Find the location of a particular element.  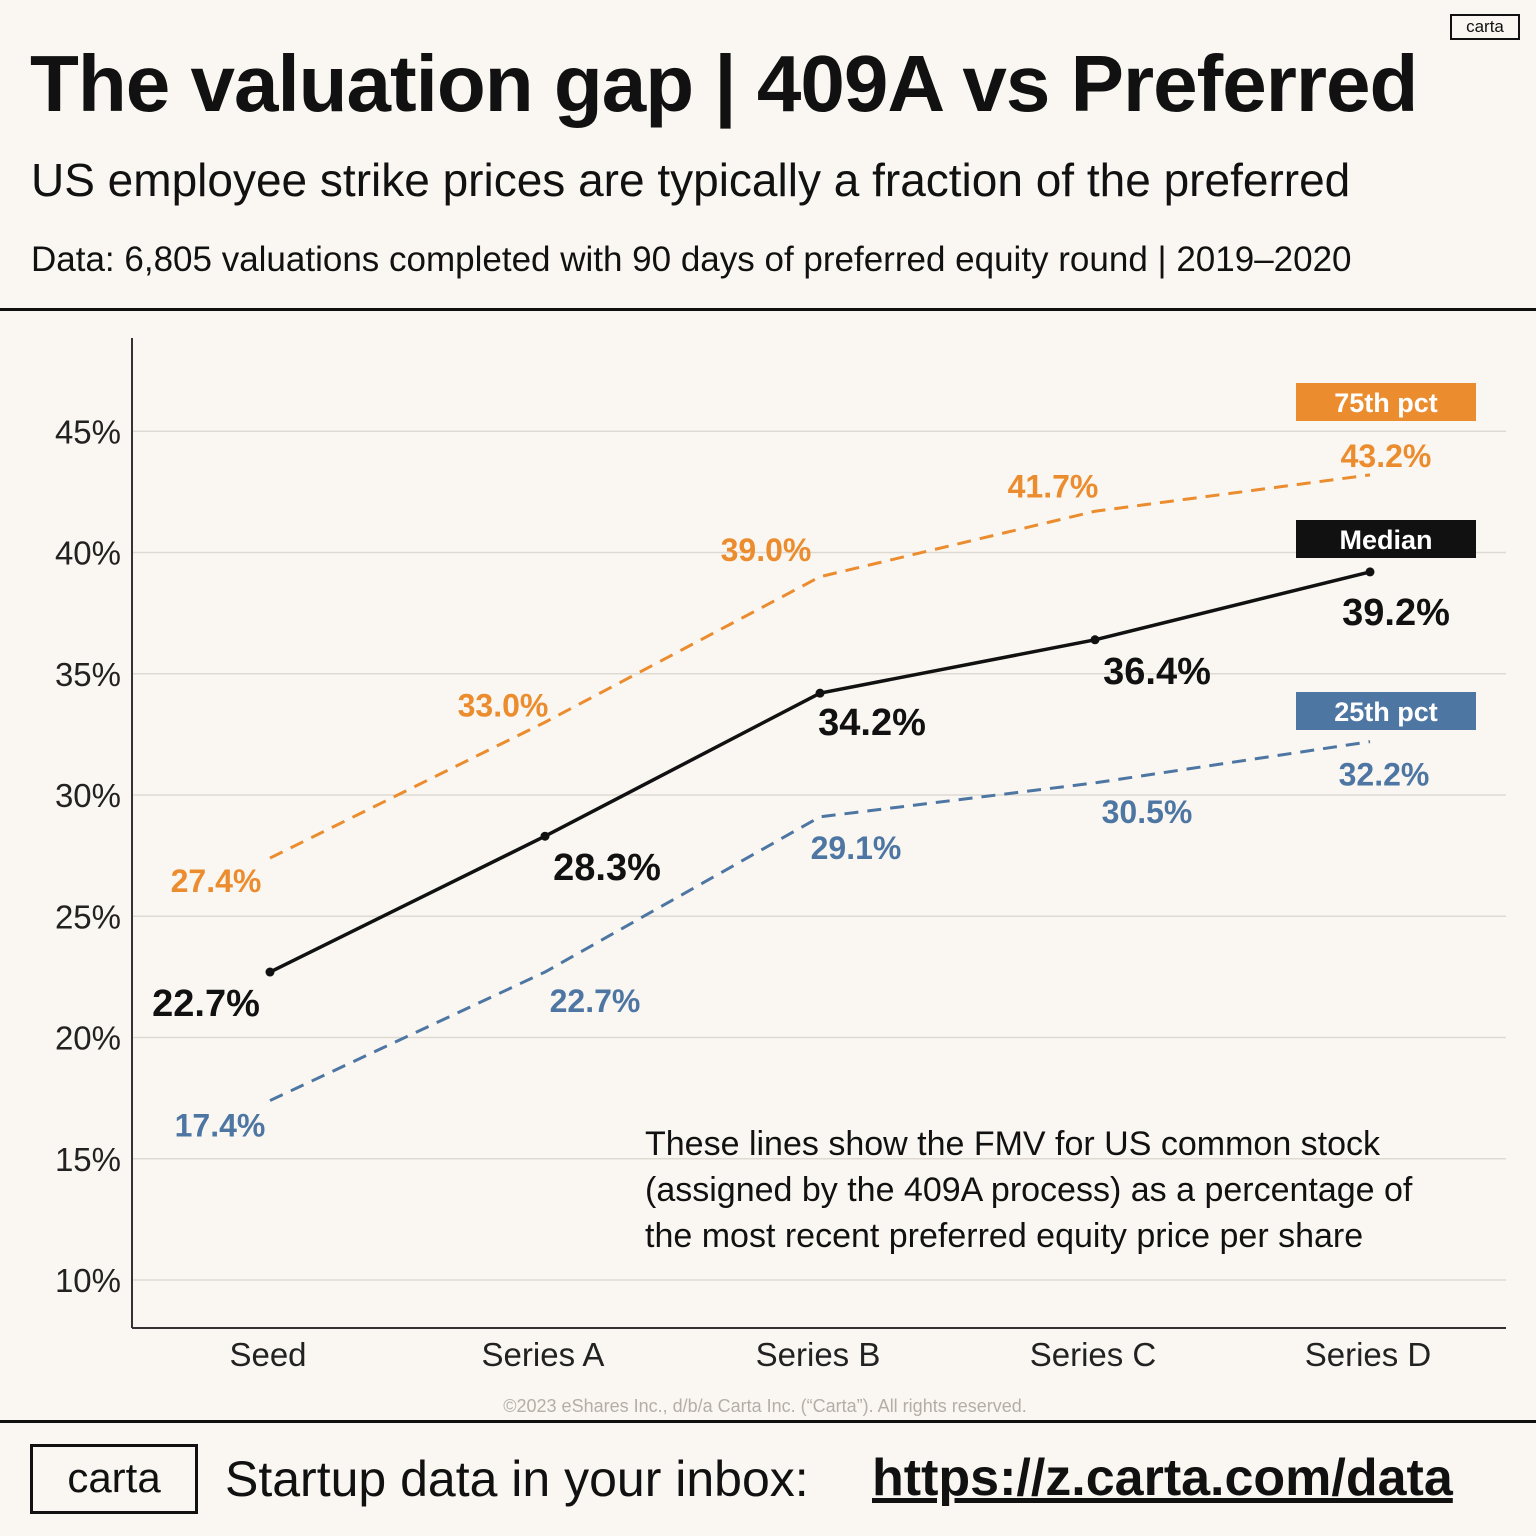

legend-label: Median is located at coordinates (1385, 540).